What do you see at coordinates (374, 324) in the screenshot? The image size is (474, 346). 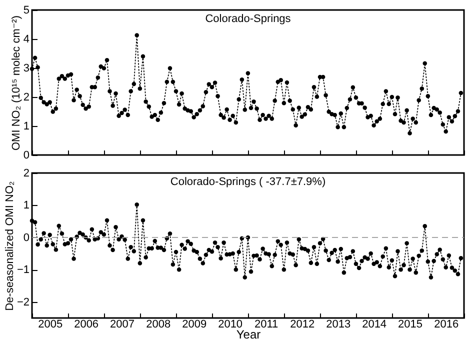 I see `x-tick-label: 2014` at bounding box center [374, 324].